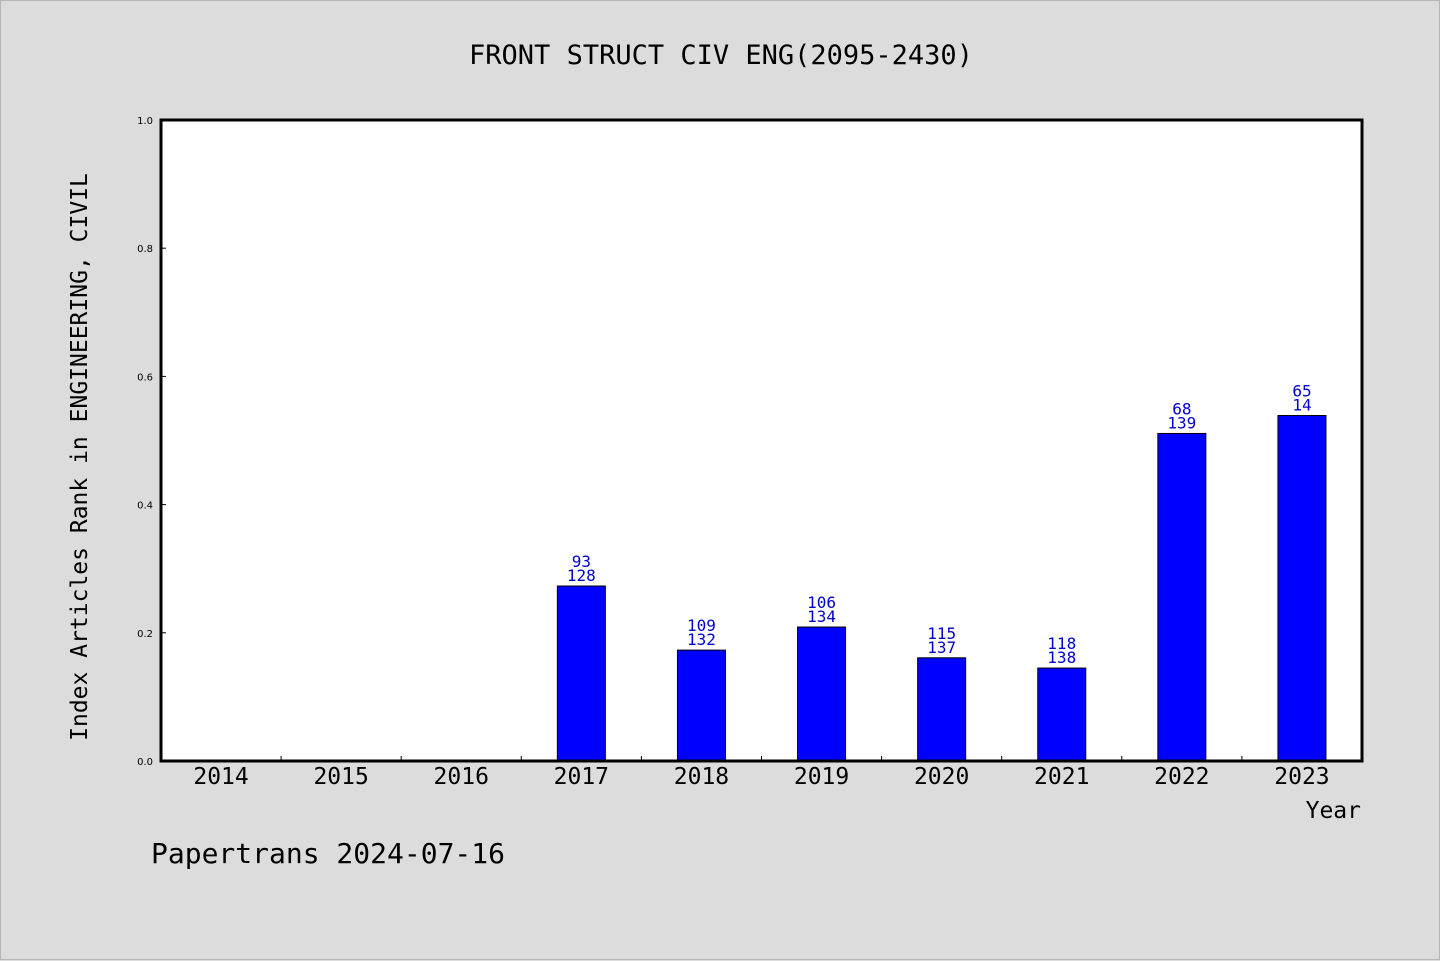 The height and width of the screenshot is (961, 1440). I want to click on x-tick-label: 2022, so click(1181, 777).